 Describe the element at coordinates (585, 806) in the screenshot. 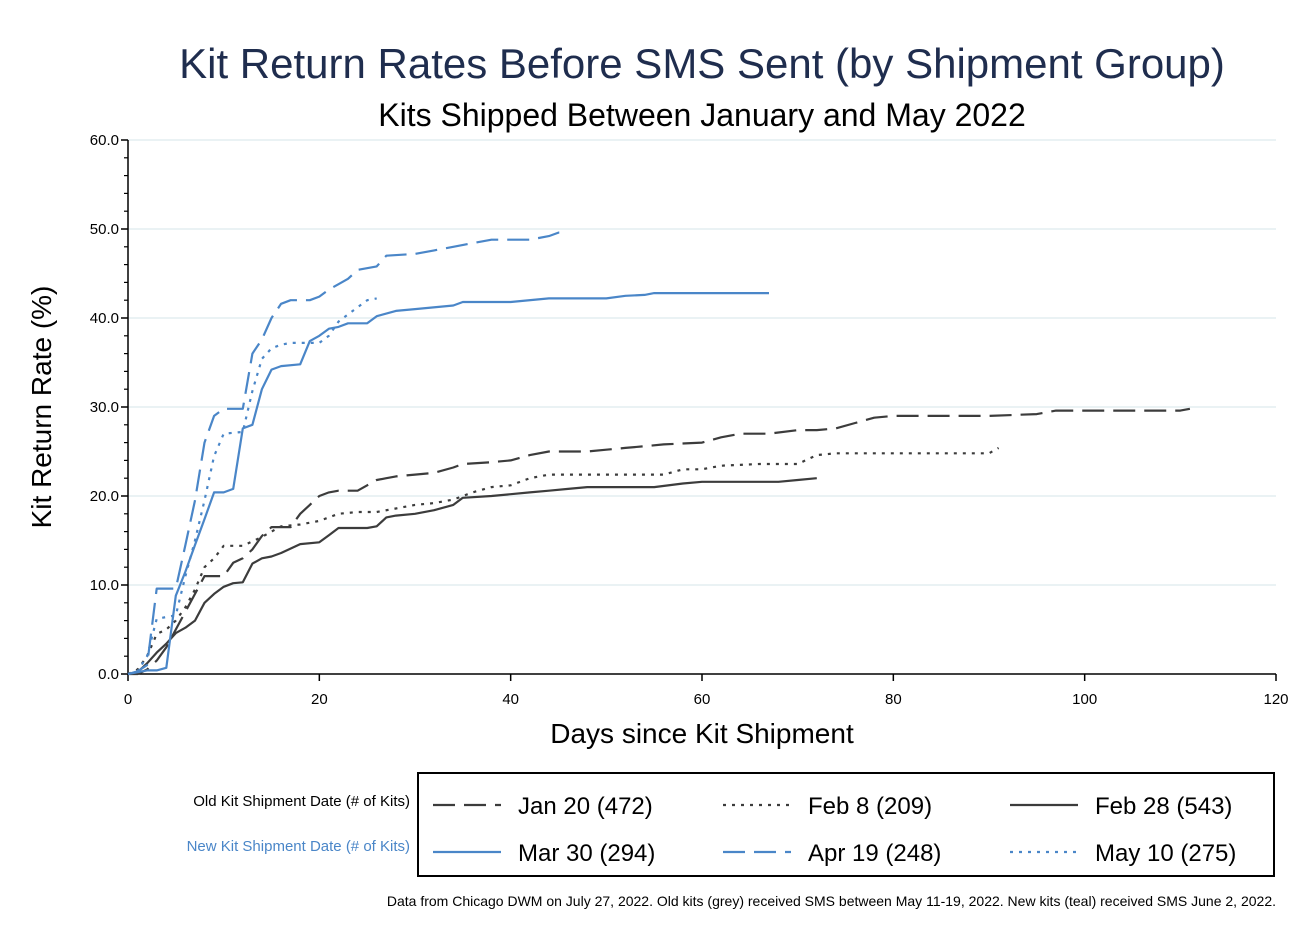

I see `legend-label-1: Jan 20 (472)` at that location.